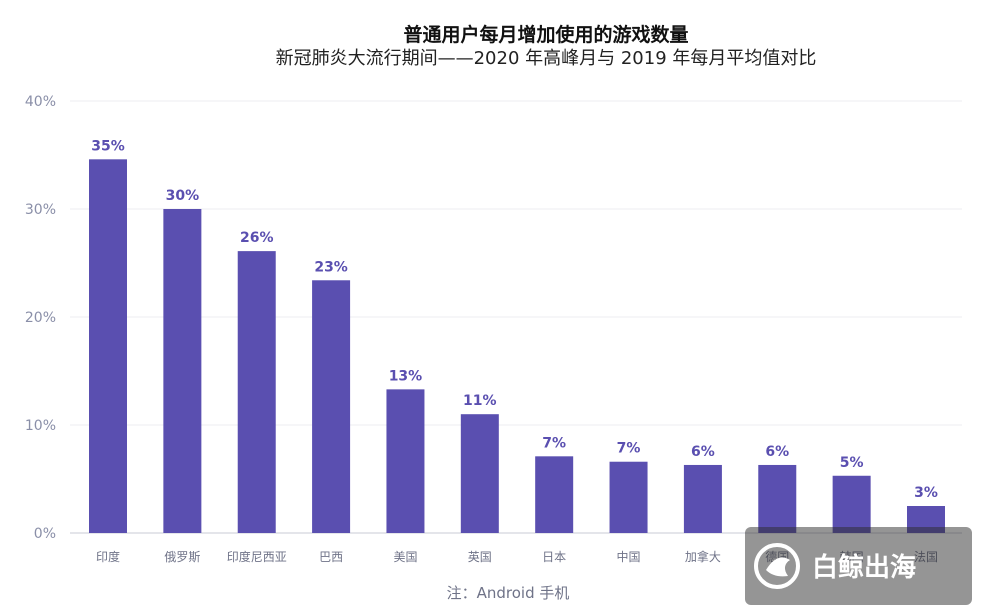  I want to click on y-axis-ticks: 0% 10% 20% 30% 40%, so click(40, 318).